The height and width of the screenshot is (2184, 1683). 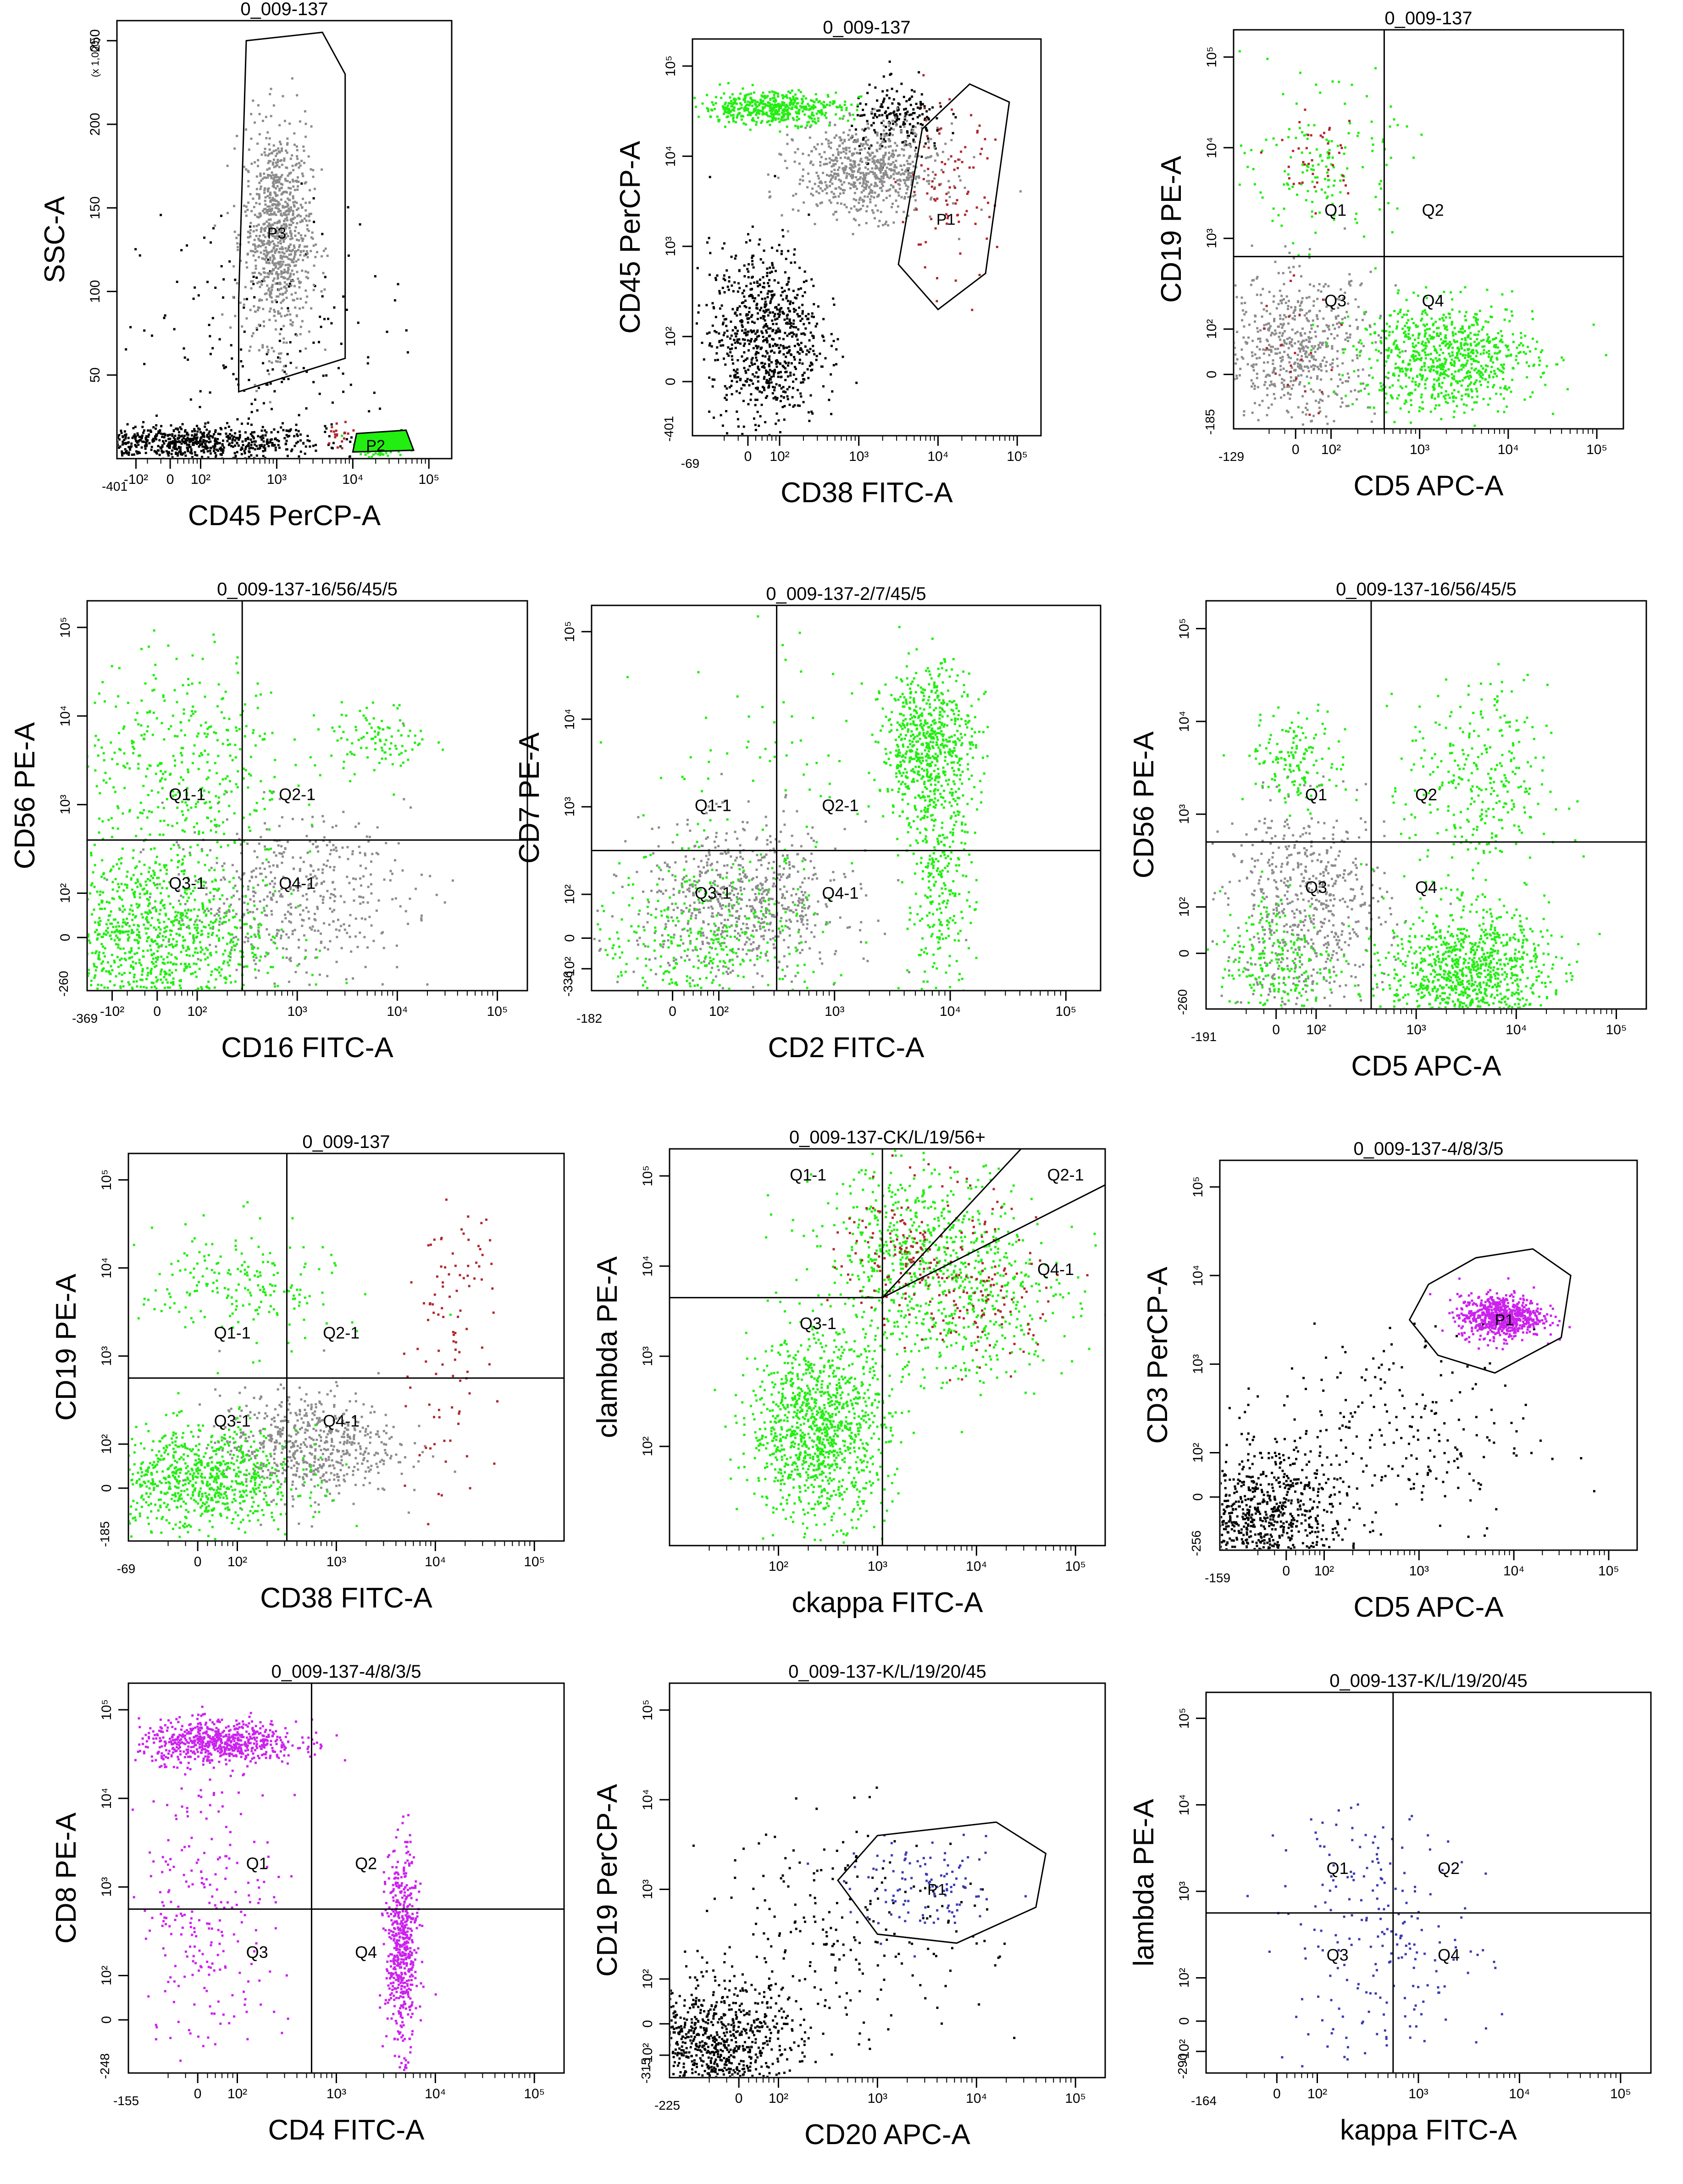 What do you see at coordinates (690, 463) in the screenshot?
I see `x-min-label: -69` at bounding box center [690, 463].